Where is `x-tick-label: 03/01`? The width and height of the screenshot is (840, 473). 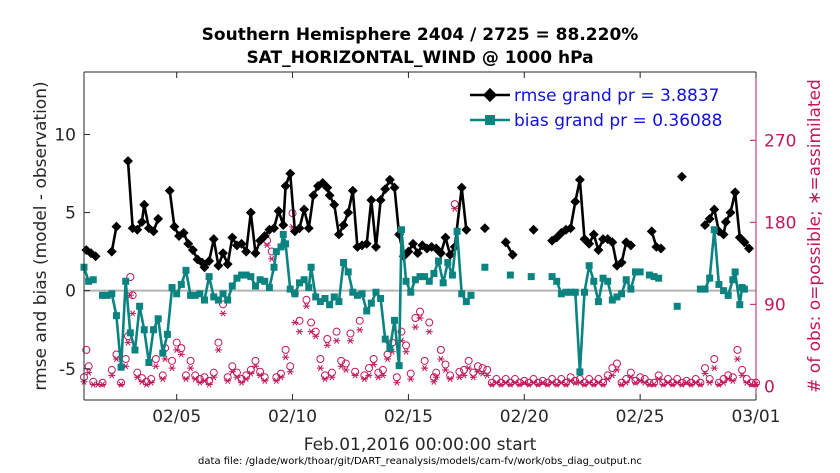
x-tick-label: 03/01 is located at coordinates (756, 417).